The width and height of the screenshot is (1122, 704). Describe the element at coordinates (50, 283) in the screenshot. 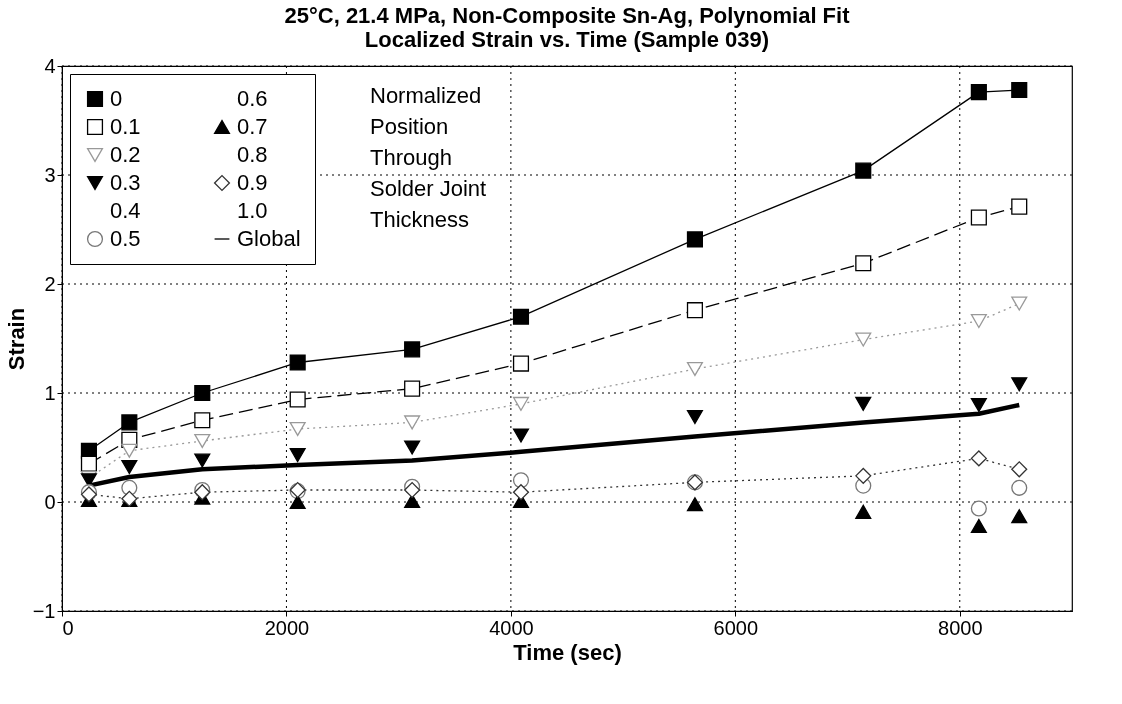

I see `y-tick-label: 2` at that location.